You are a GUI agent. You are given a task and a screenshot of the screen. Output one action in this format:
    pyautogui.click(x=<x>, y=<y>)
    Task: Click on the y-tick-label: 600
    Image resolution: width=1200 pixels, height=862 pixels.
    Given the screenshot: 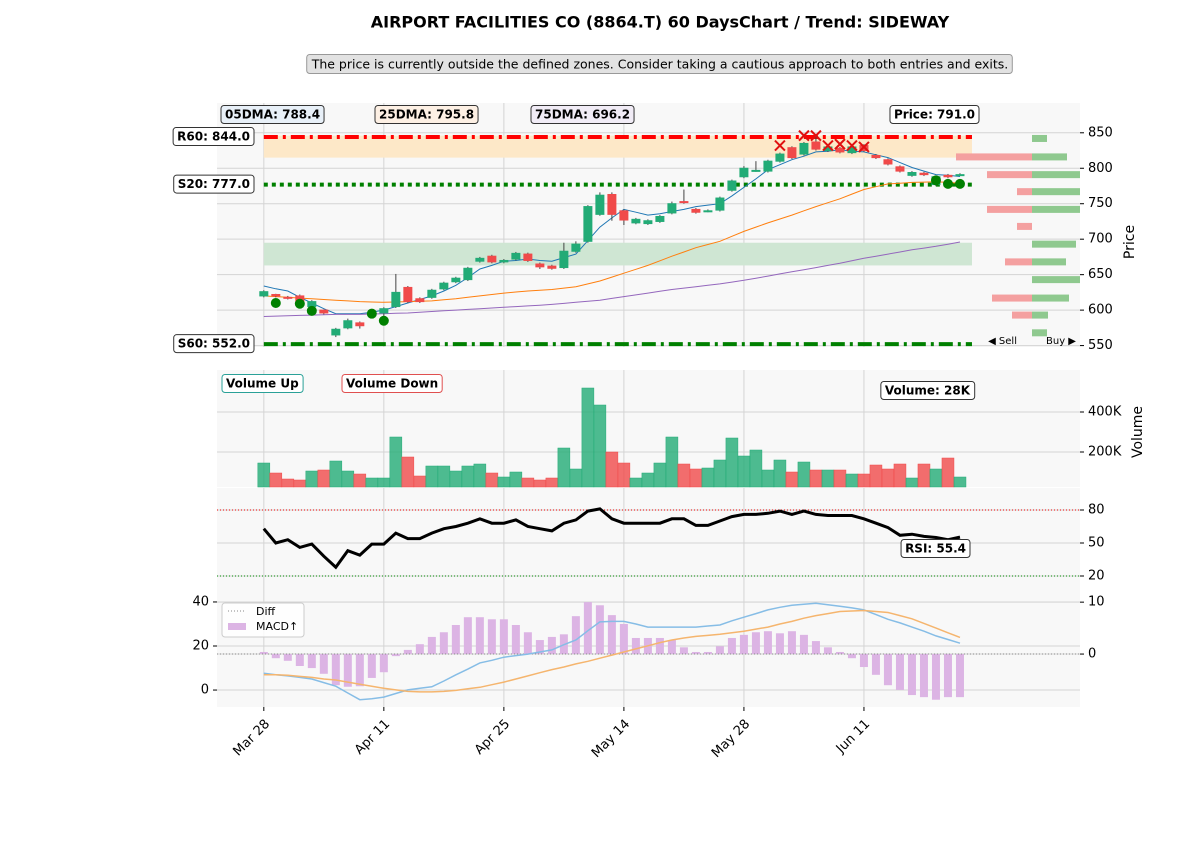 What is the action you would take?
    pyautogui.click(x=1100, y=310)
    